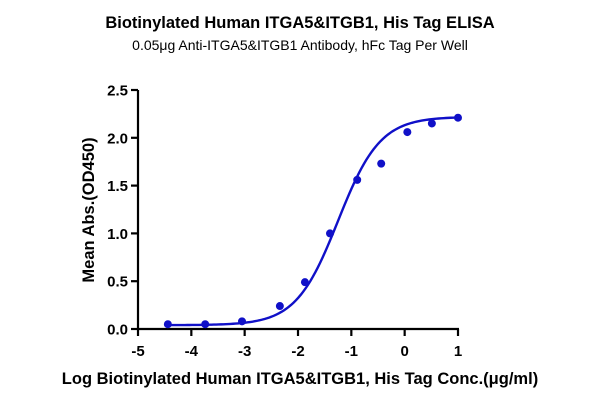 This screenshot has height=414, width=600. I want to click on y-tick-label: 0.0, so click(117, 330).